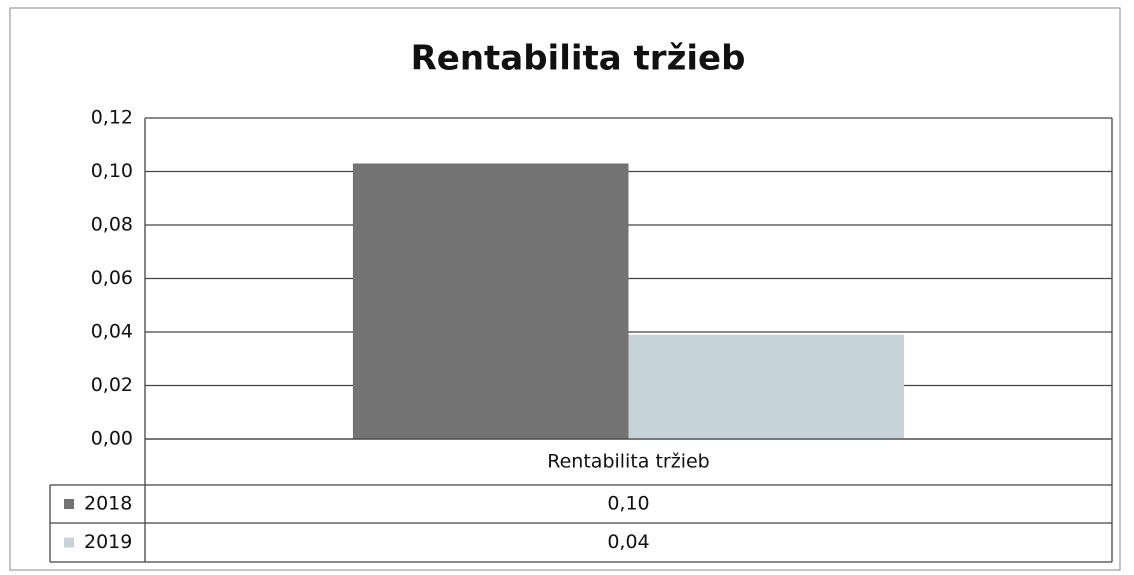 This screenshot has height=575, width=1134. What do you see at coordinates (112, 225) in the screenshot?
I see `y-tick-label: 0,08` at bounding box center [112, 225].